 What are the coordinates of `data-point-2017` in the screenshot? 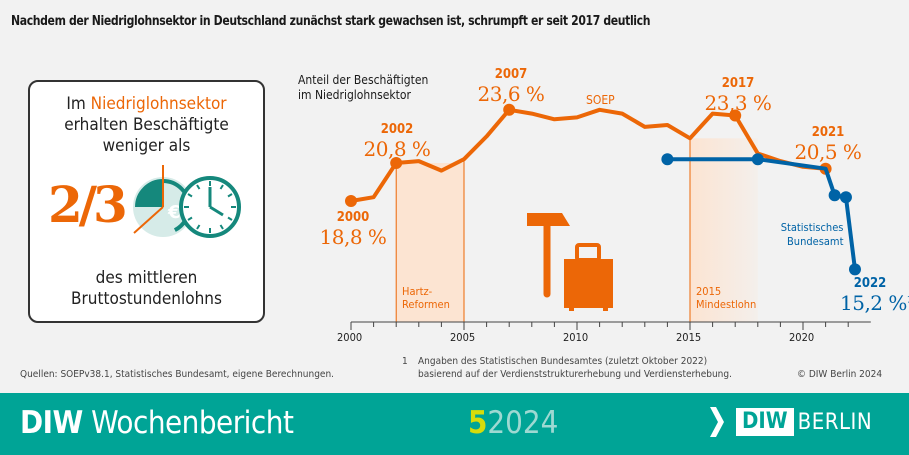 It's located at (735, 115).